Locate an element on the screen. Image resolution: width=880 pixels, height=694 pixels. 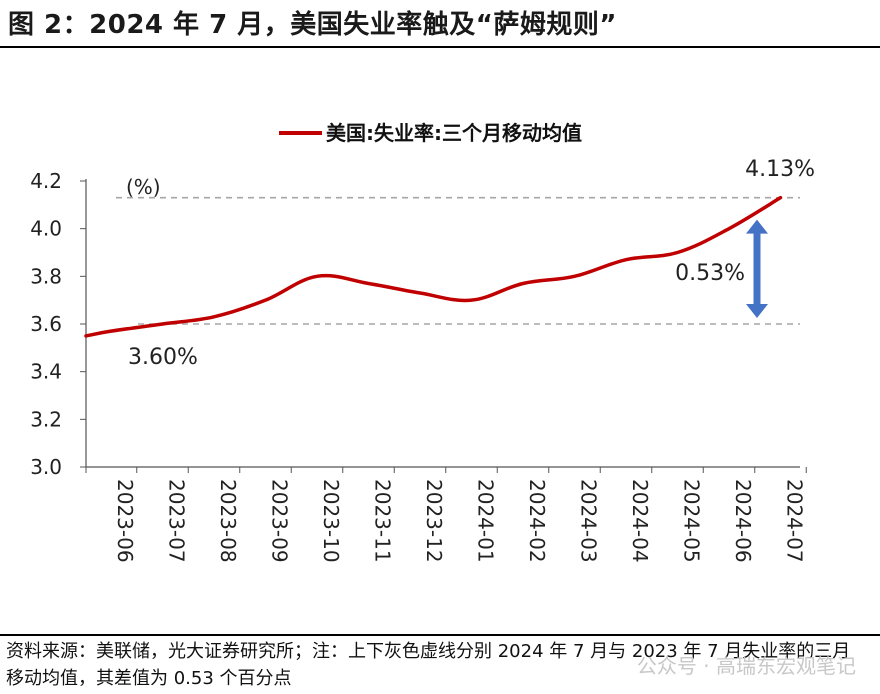
y-tick-label: 3.2 is located at coordinates (46, 419).